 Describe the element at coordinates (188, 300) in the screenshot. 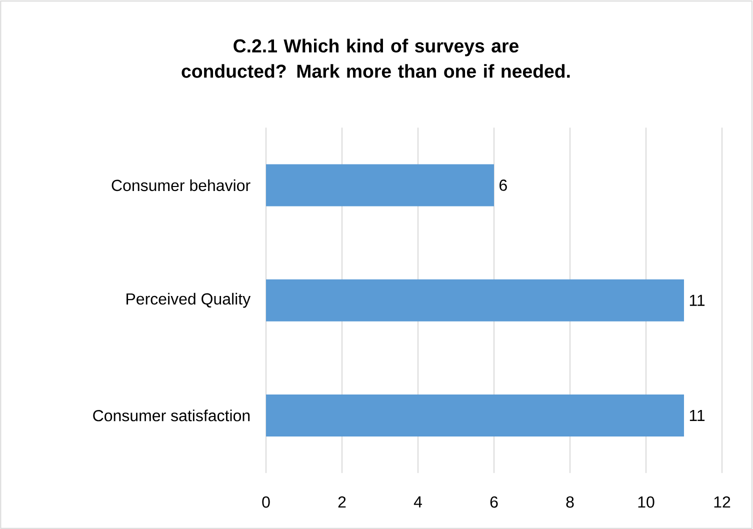

I see `y-tick-label: Perceived Quality` at that location.